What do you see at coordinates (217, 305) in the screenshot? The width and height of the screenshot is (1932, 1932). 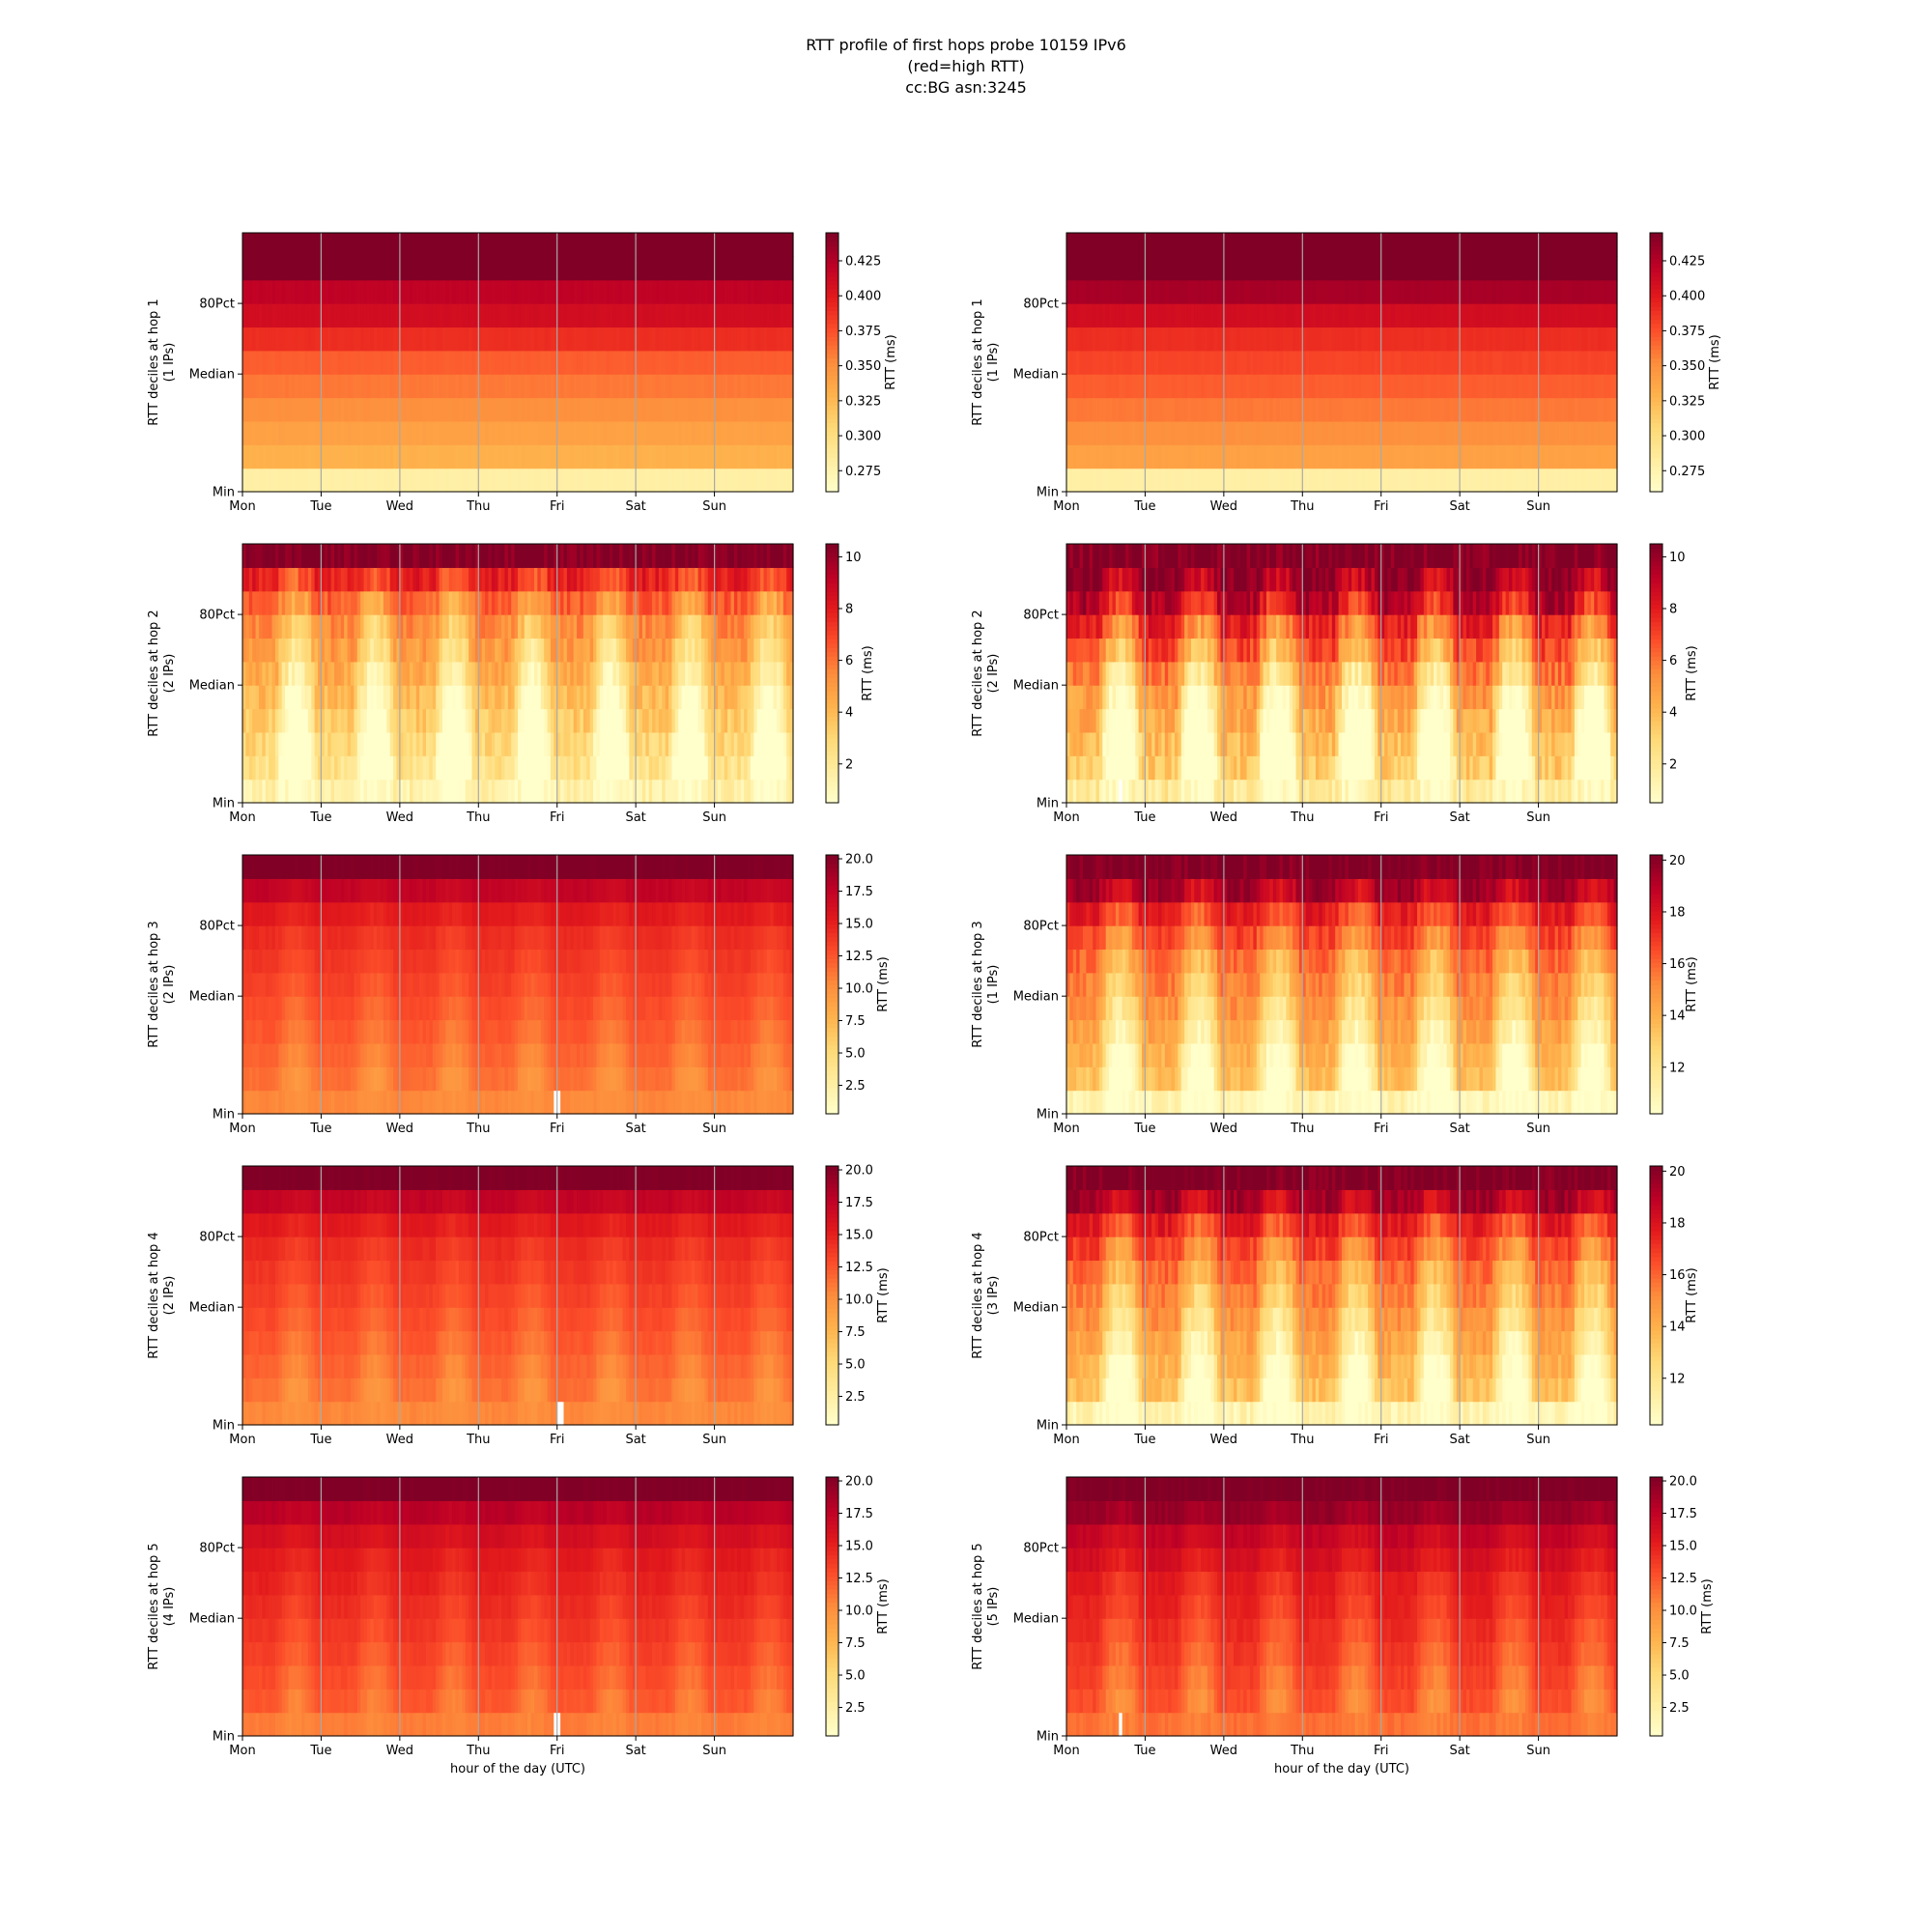 I see `y-tick-label: 80Pct` at bounding box center [217, 305].